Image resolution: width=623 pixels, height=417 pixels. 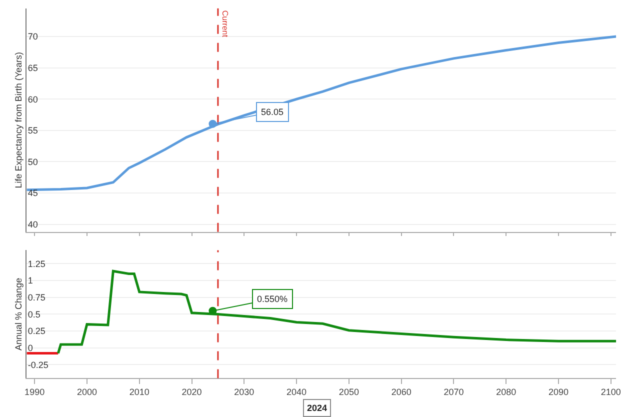 What do you see at coordinates (454, 392) in the screenshot?
I see `x-tick-label: 2070` at bounding box center [454, 392].